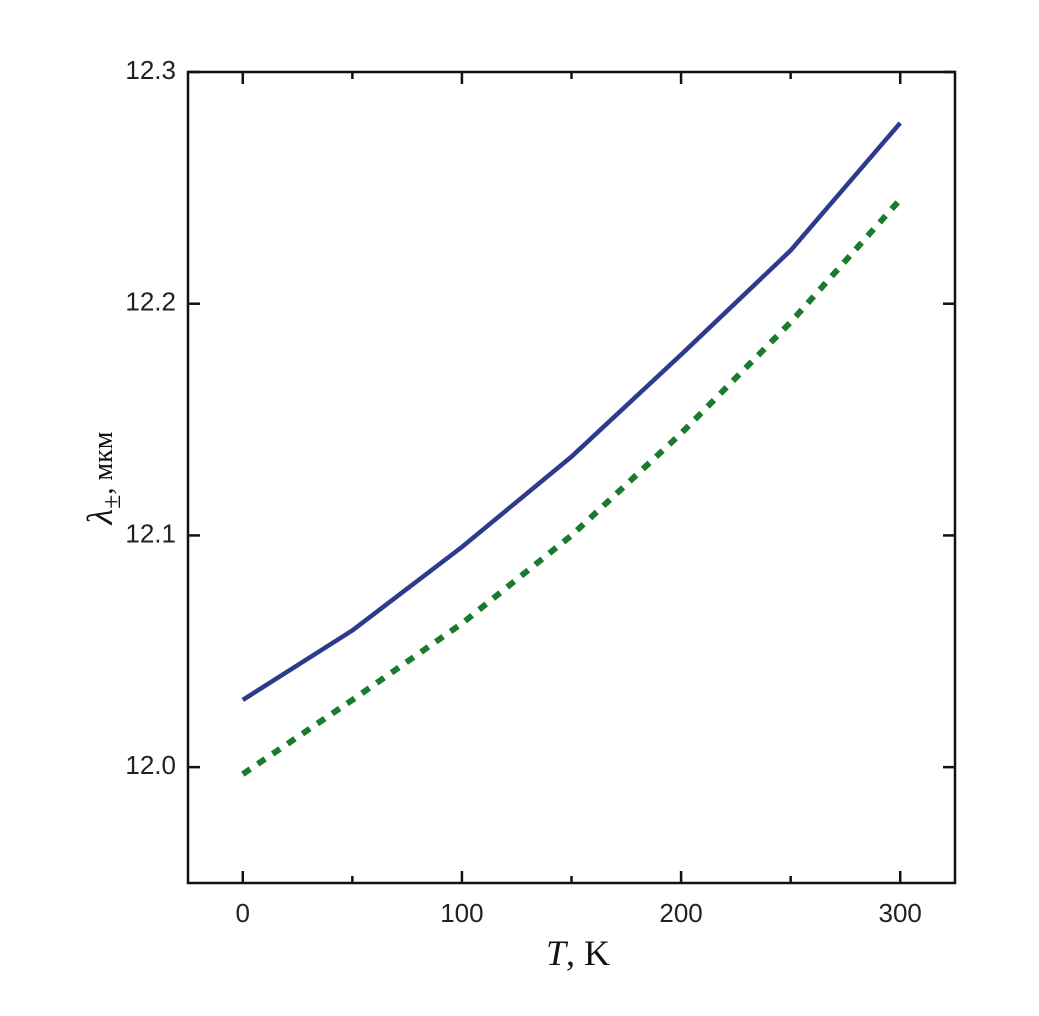 The height and width of the screenshot is (1016, 1039). What do you see at coordinates (557, 953) in the screenshot?
I see `x-label-symbol: T` at bounding box center [557, 953].